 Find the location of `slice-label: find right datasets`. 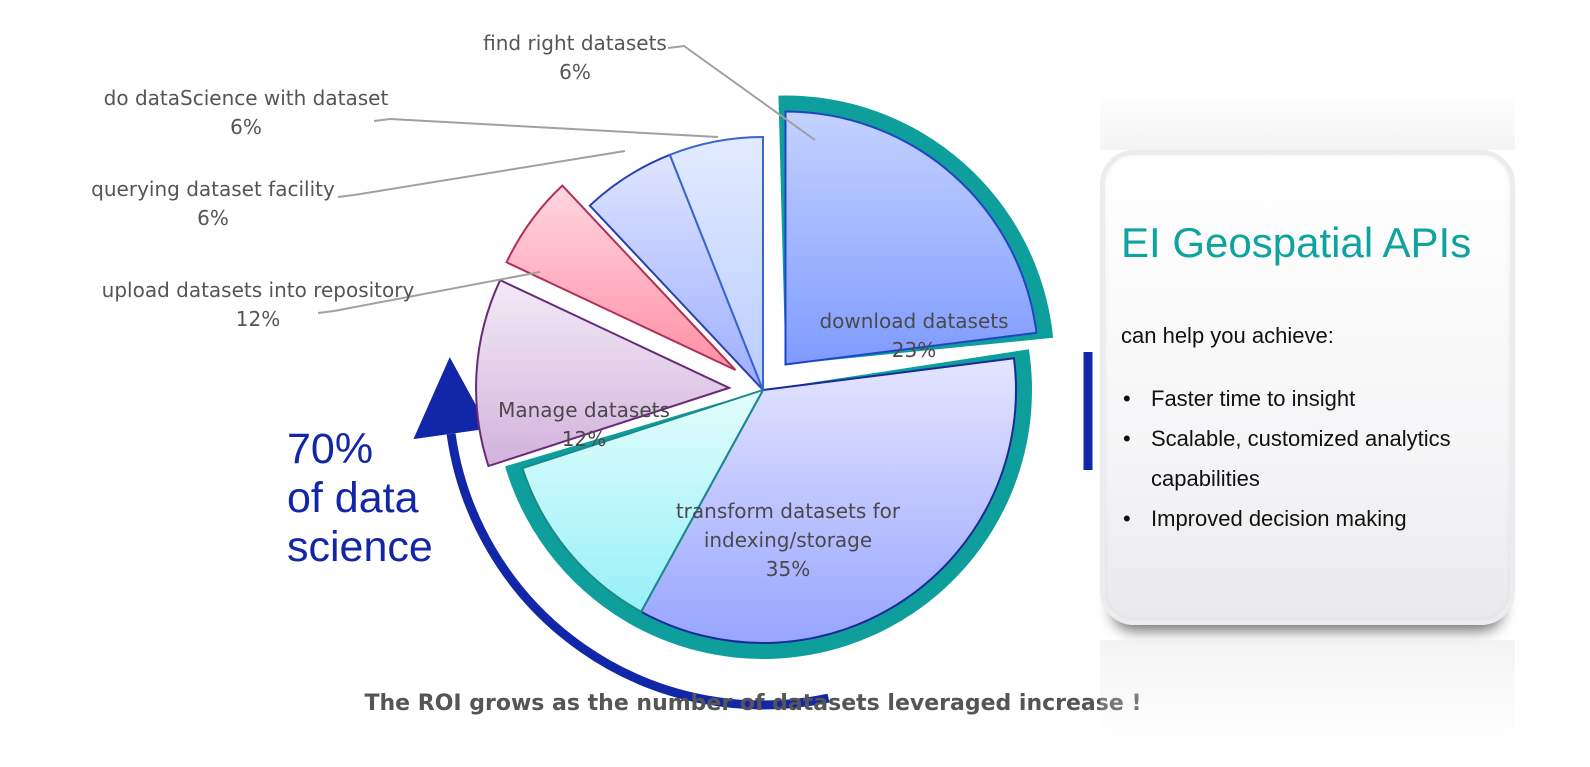

slice-label: find right datasets is located at coordinates (575, 43).